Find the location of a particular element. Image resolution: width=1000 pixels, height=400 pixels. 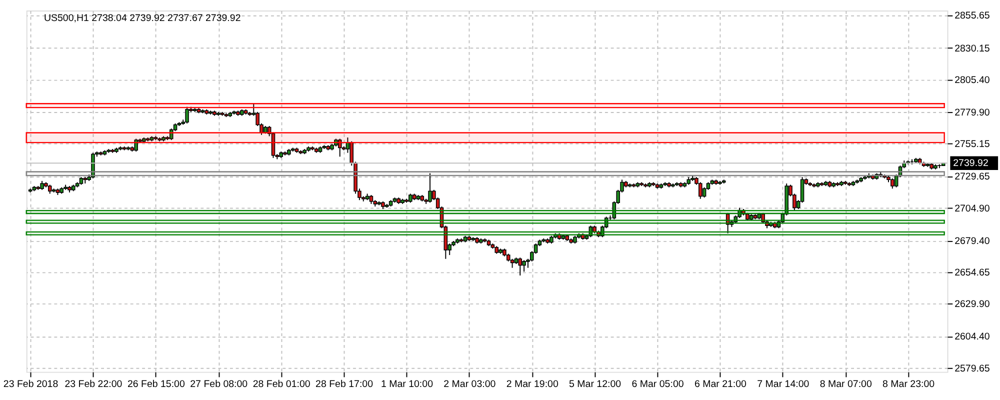

x-tick-label: 6 Mar 21:00 is located at coordinates (721, 384).